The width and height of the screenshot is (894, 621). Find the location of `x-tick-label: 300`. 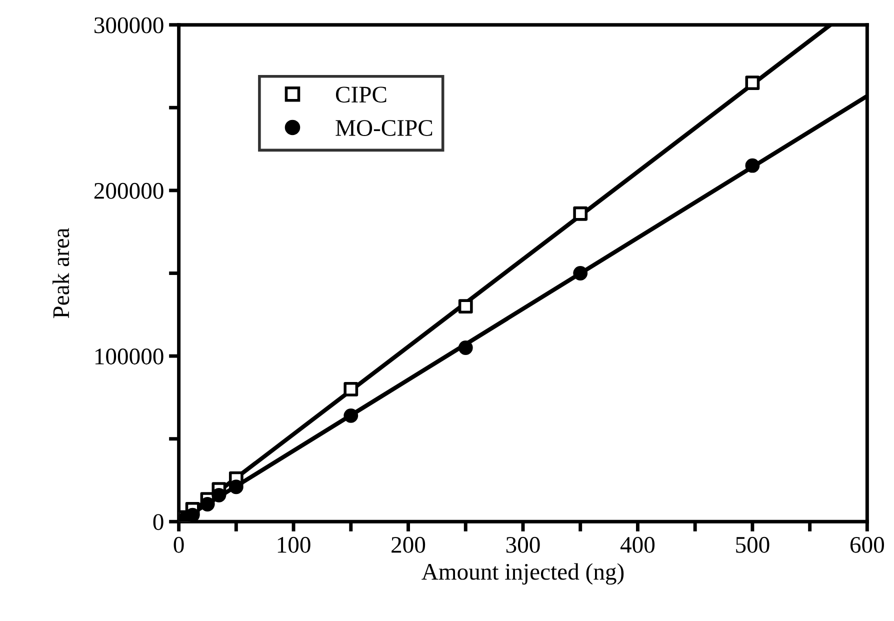

x-tick-label: 300 is located at coordinates (523, 544).